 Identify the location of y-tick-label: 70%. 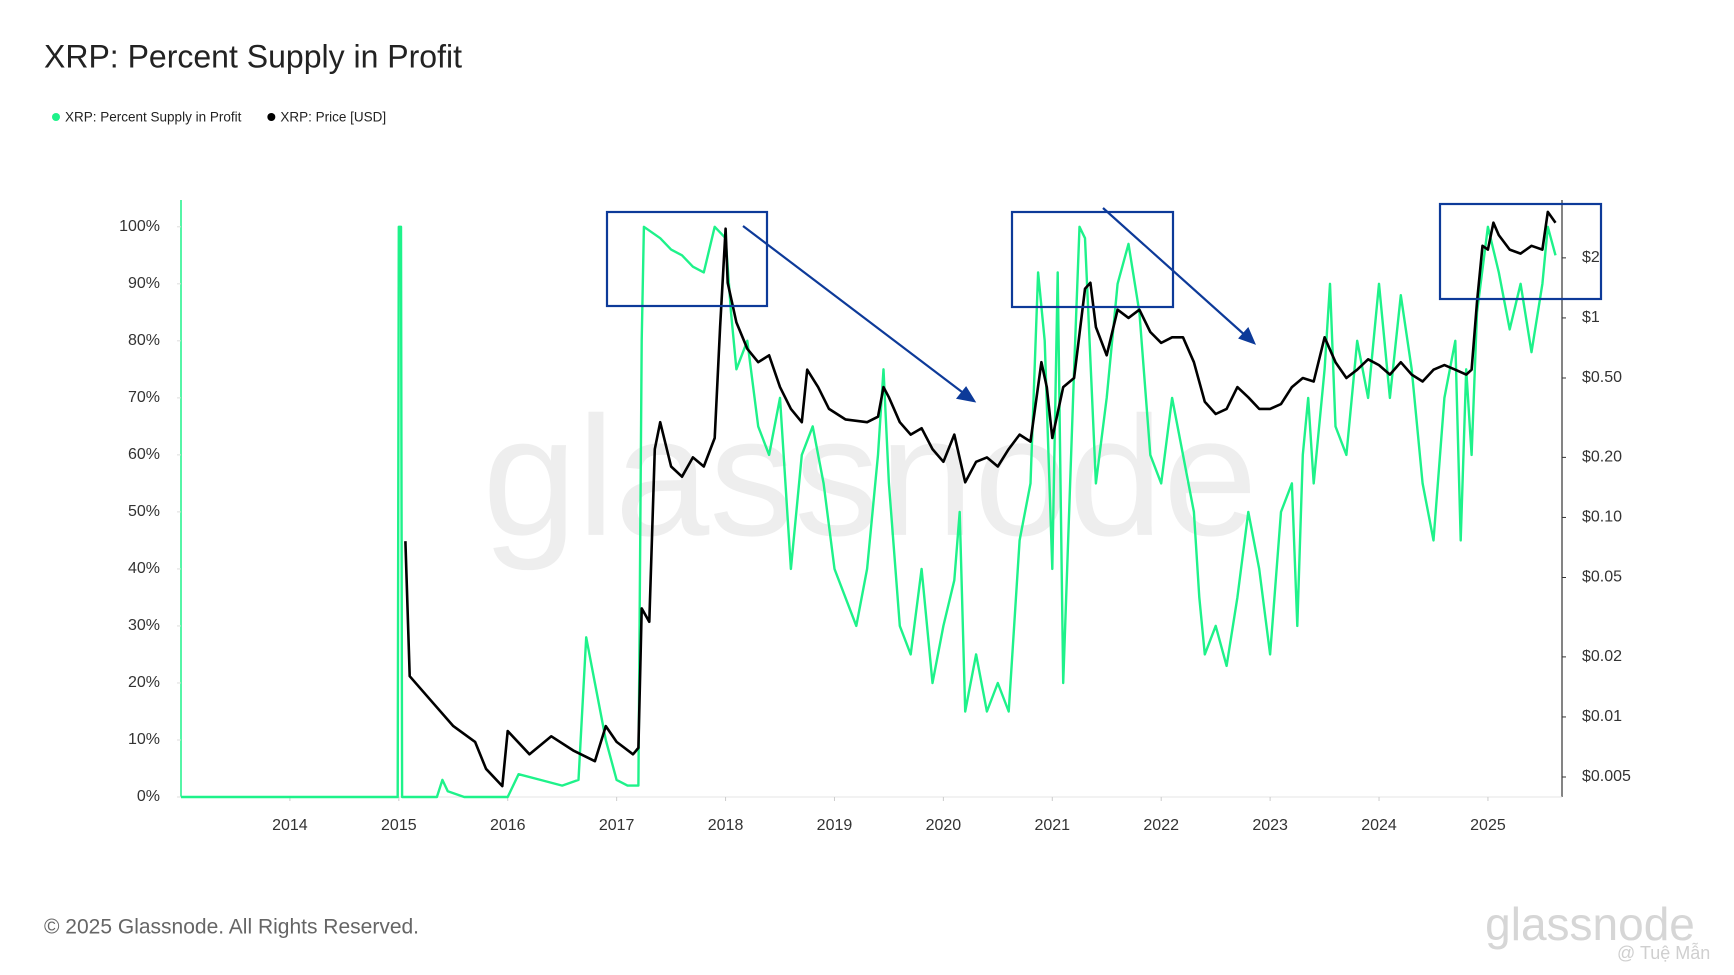
(144, 397).